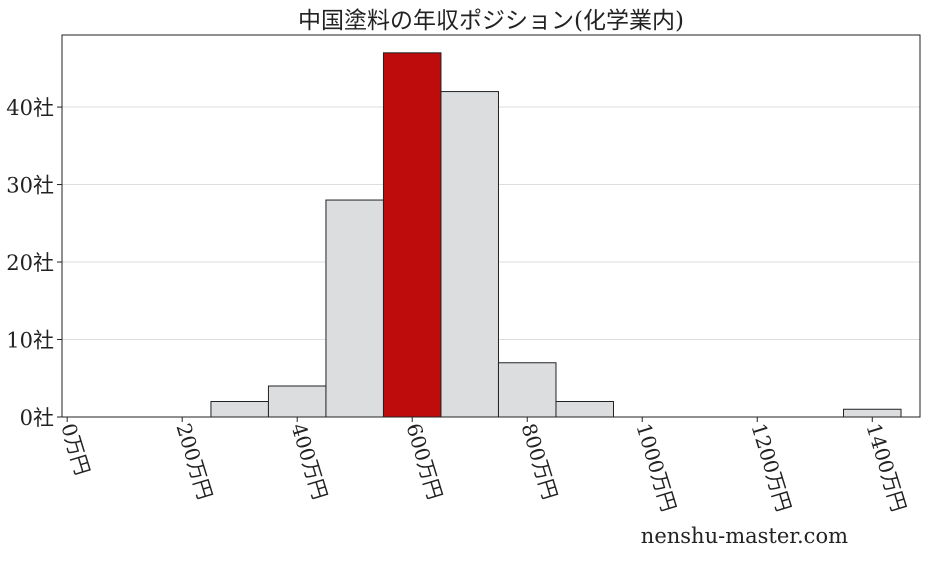 This screenshot has height=561, width=927. Describe the element at coordinates (886, 467) in the screenshot. I see `x-tick-label: 1400万円` at that location.